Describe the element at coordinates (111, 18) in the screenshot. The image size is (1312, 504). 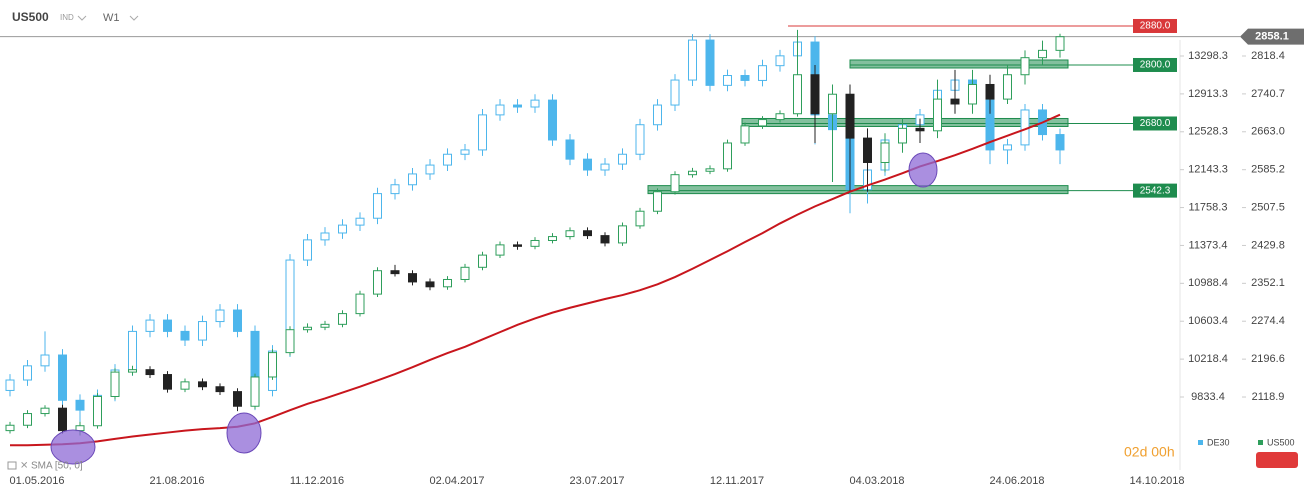
I see `interval: W1` at that location.